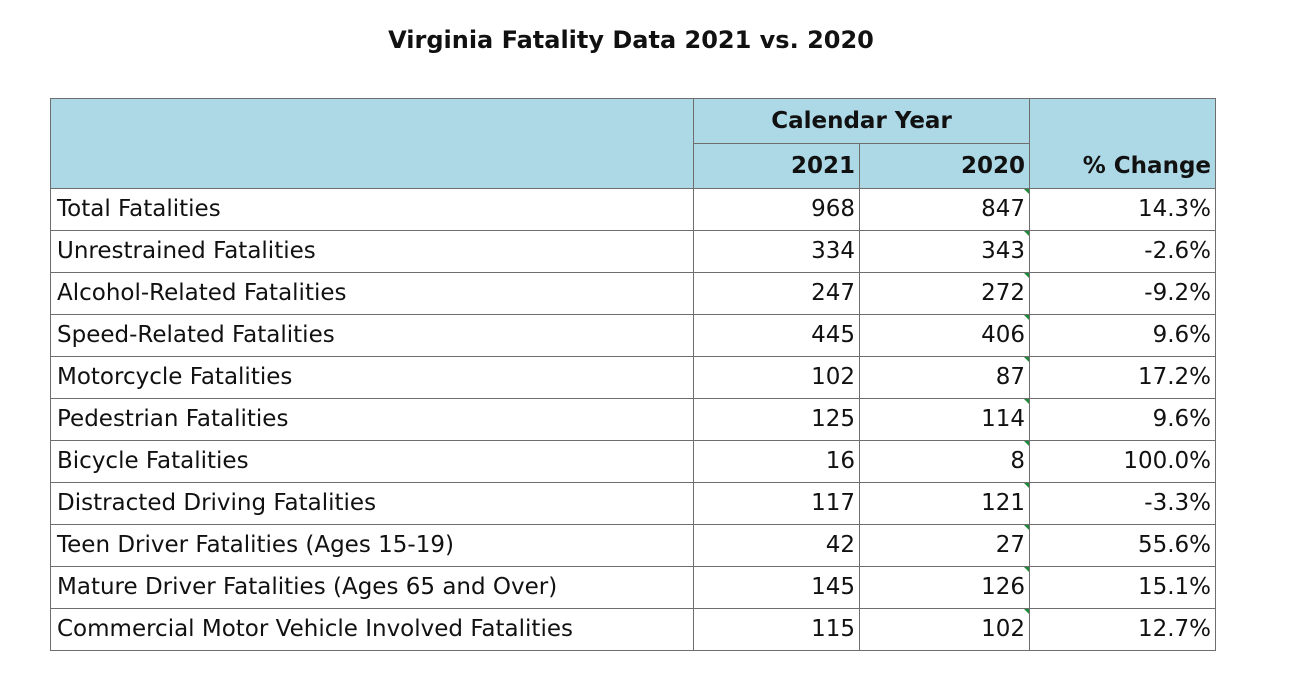 This screenshot has height=698, width=1305. I want to click on percent-change-text: 55.6%, so click(1174, 545).